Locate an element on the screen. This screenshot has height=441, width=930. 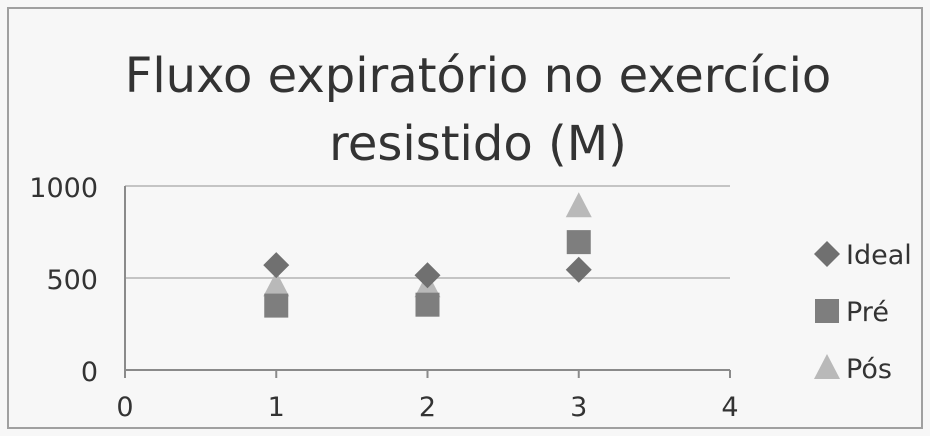
x-tick-label: 2 is located at coordinates (427, 407).